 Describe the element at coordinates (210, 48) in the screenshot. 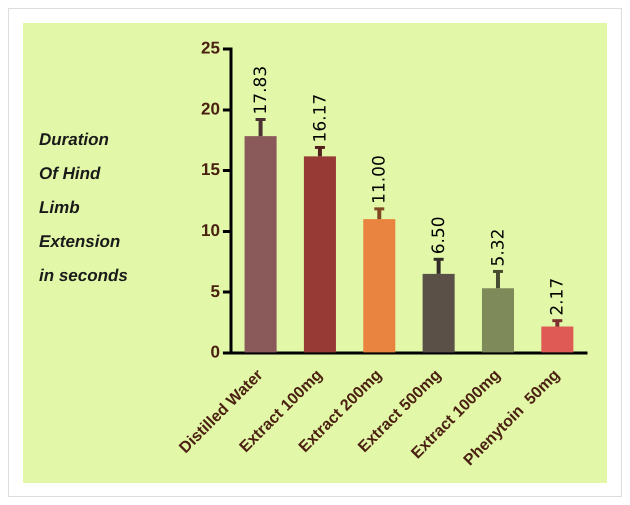

I see `y-tick-label: 25` at that location.